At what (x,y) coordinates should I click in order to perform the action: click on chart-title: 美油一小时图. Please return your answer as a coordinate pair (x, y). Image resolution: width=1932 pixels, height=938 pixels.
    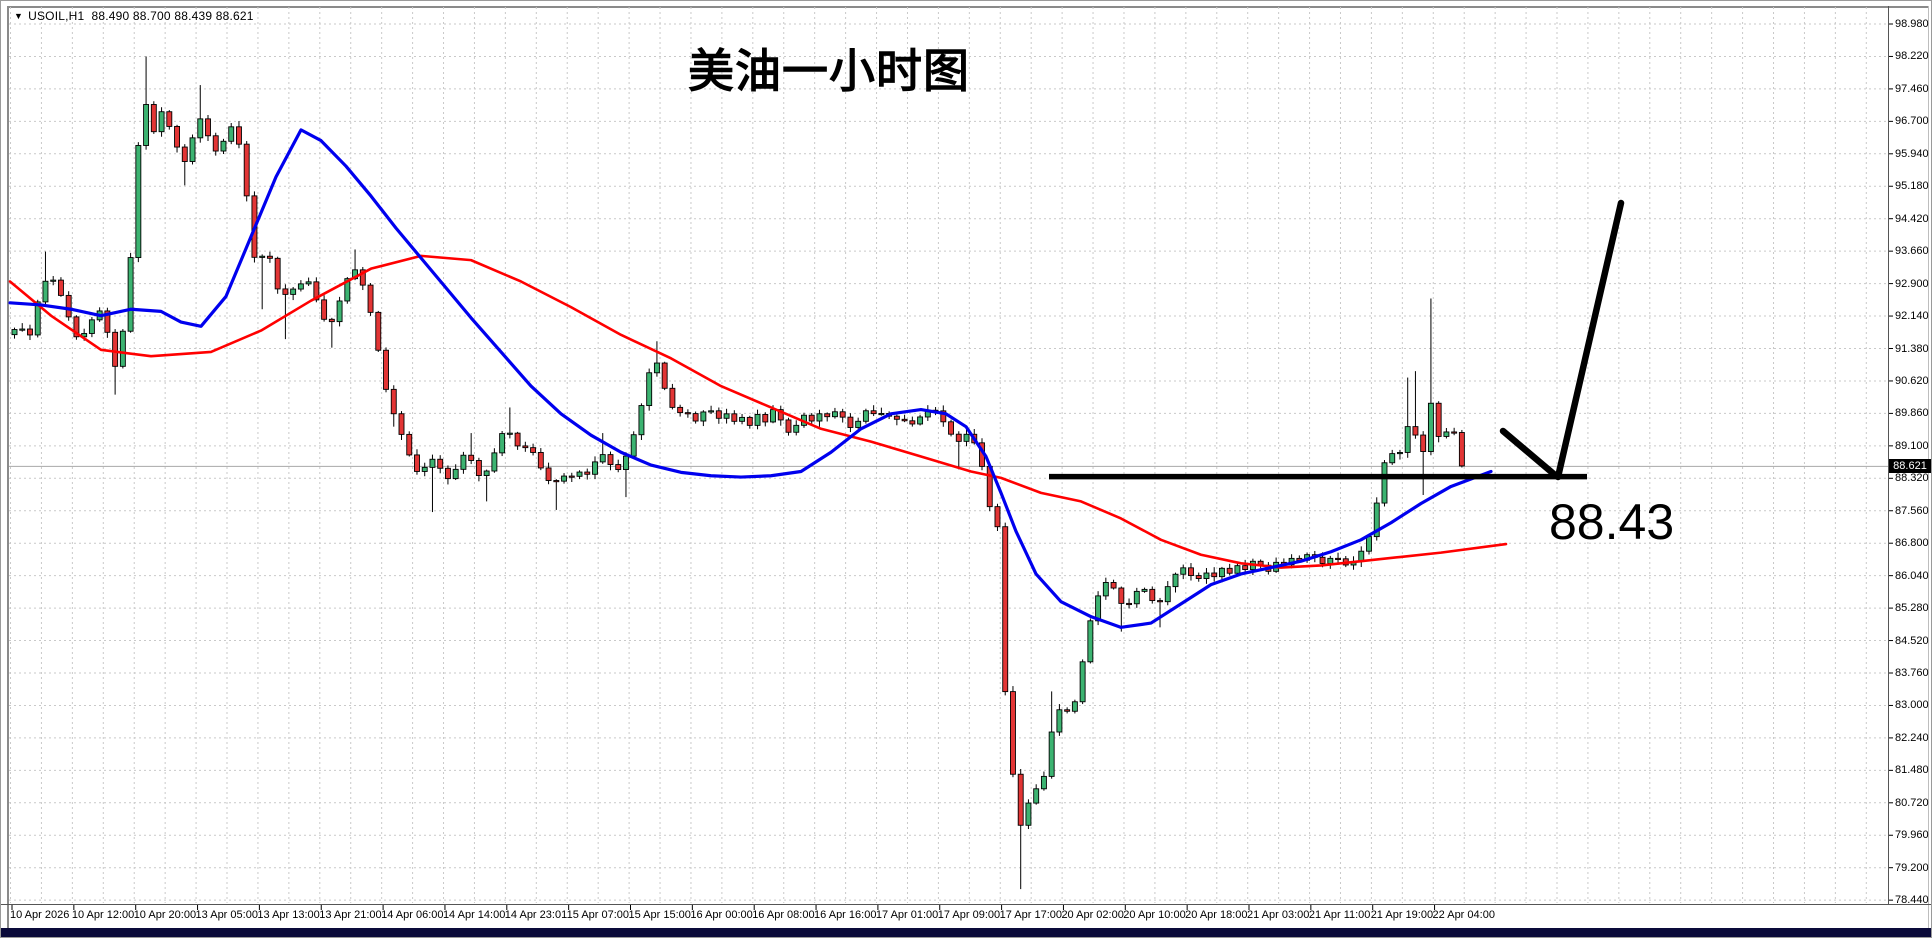
    Looking at the image, I should click on (829, 71).